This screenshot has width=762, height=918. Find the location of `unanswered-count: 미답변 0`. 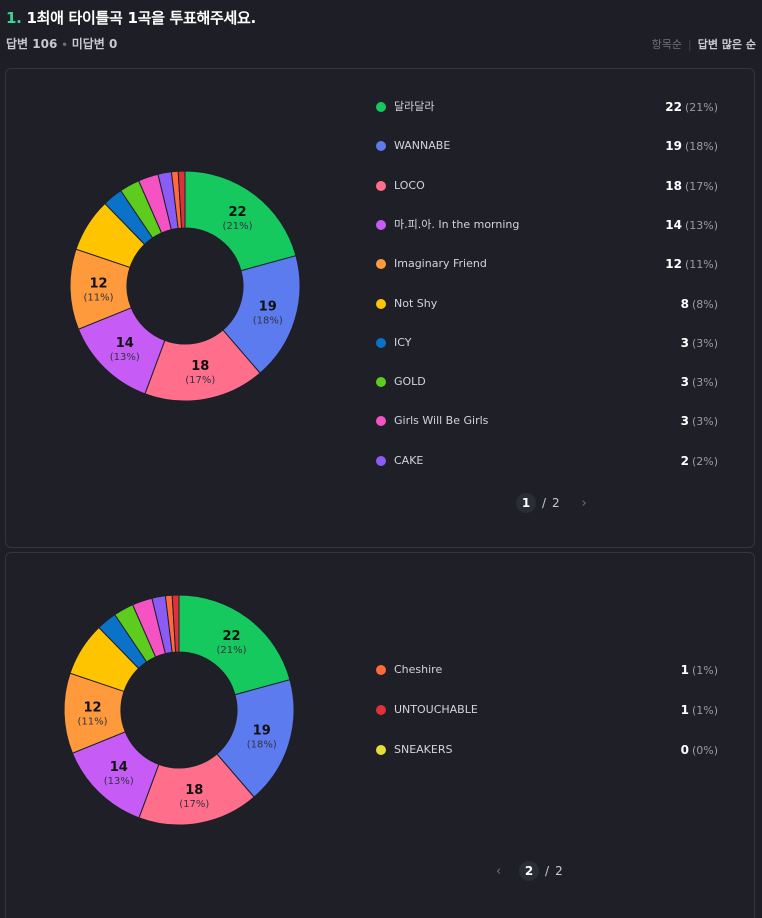

unanswered-count: 미답변 0 is located at coordinates (94, 44).